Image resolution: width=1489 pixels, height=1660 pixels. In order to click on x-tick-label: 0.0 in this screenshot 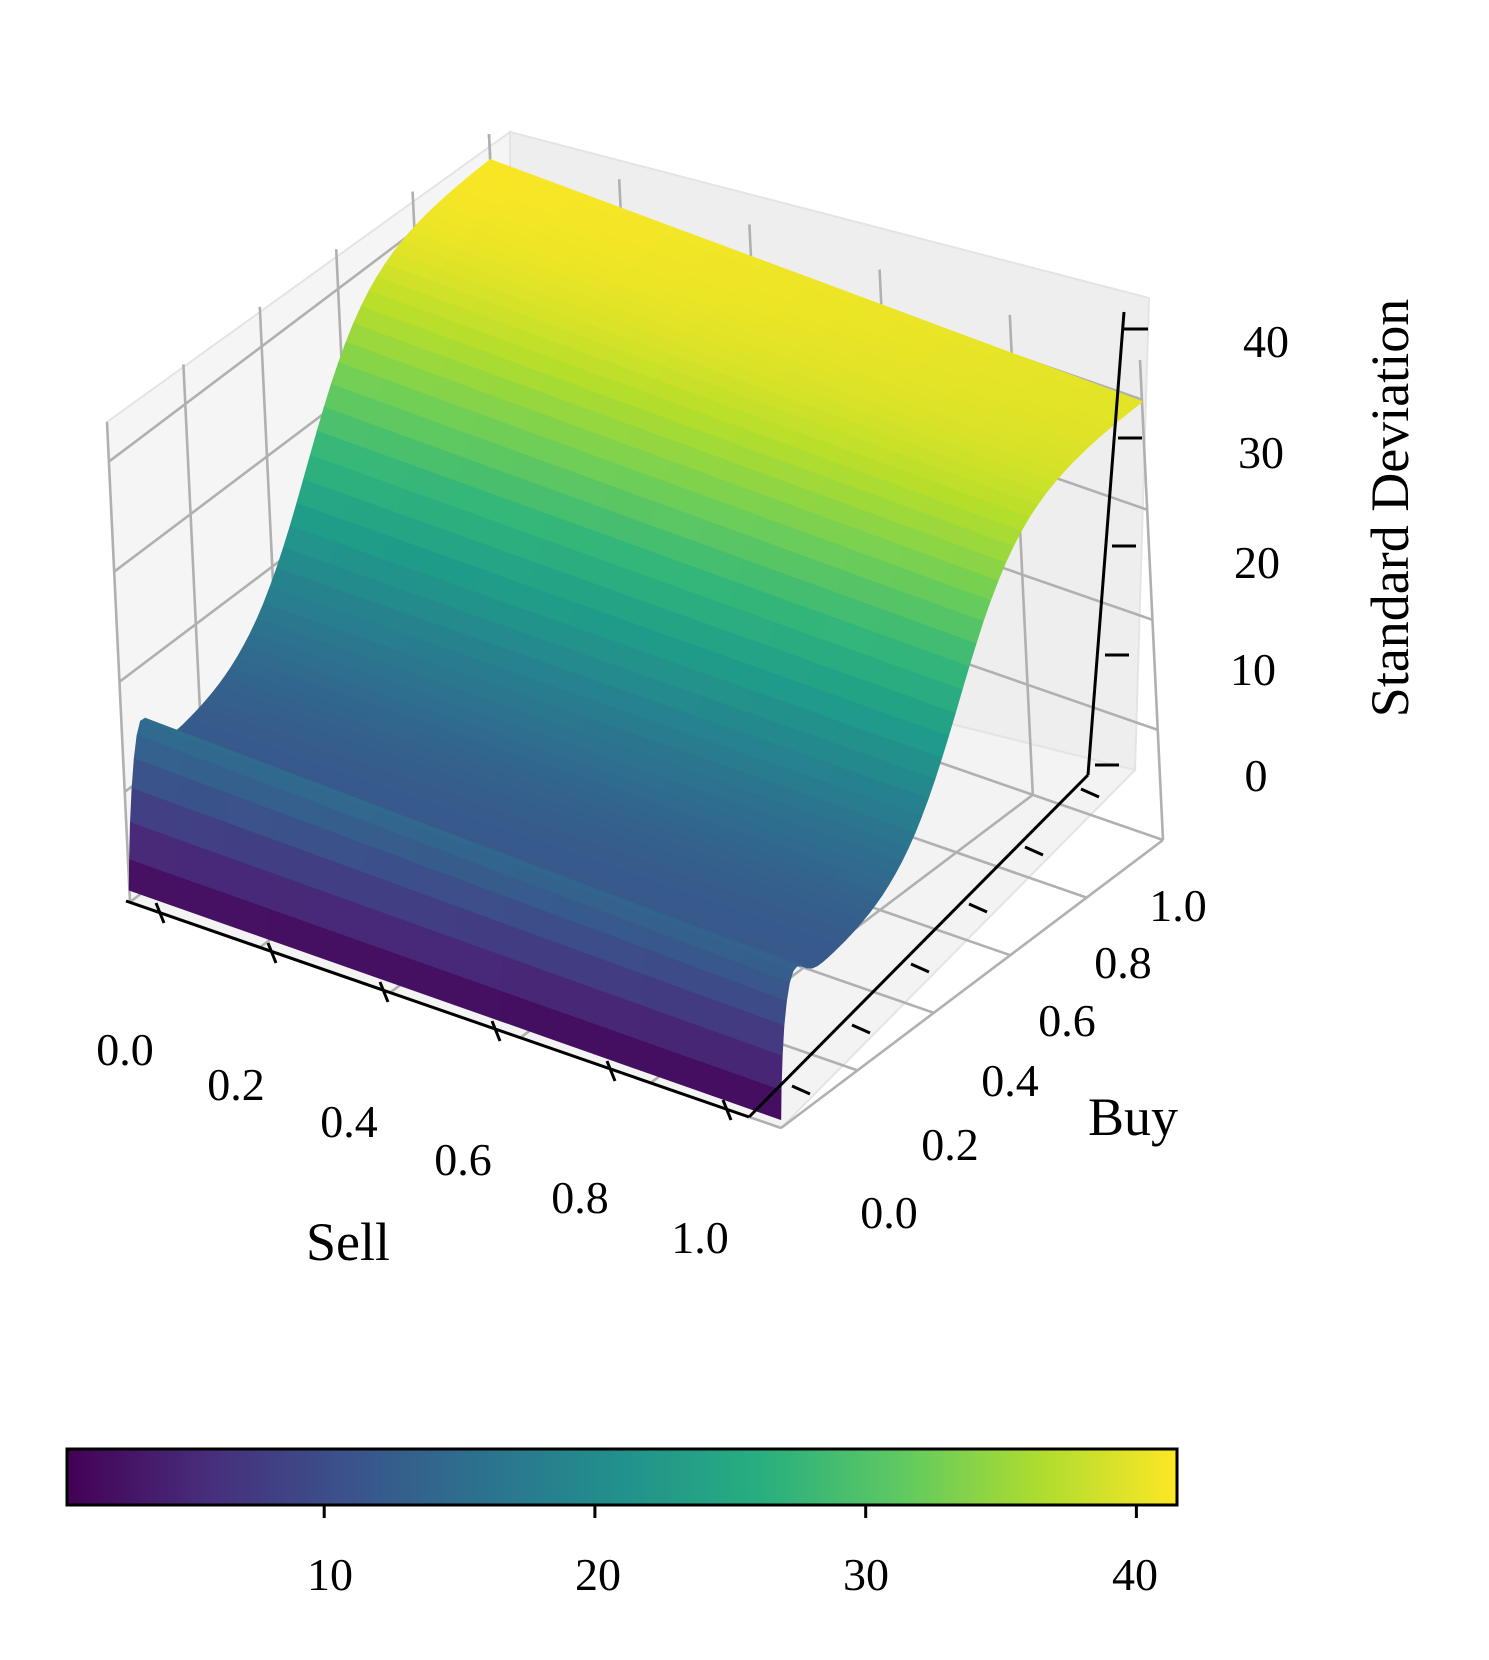, I will do `click(125, 1049)`.